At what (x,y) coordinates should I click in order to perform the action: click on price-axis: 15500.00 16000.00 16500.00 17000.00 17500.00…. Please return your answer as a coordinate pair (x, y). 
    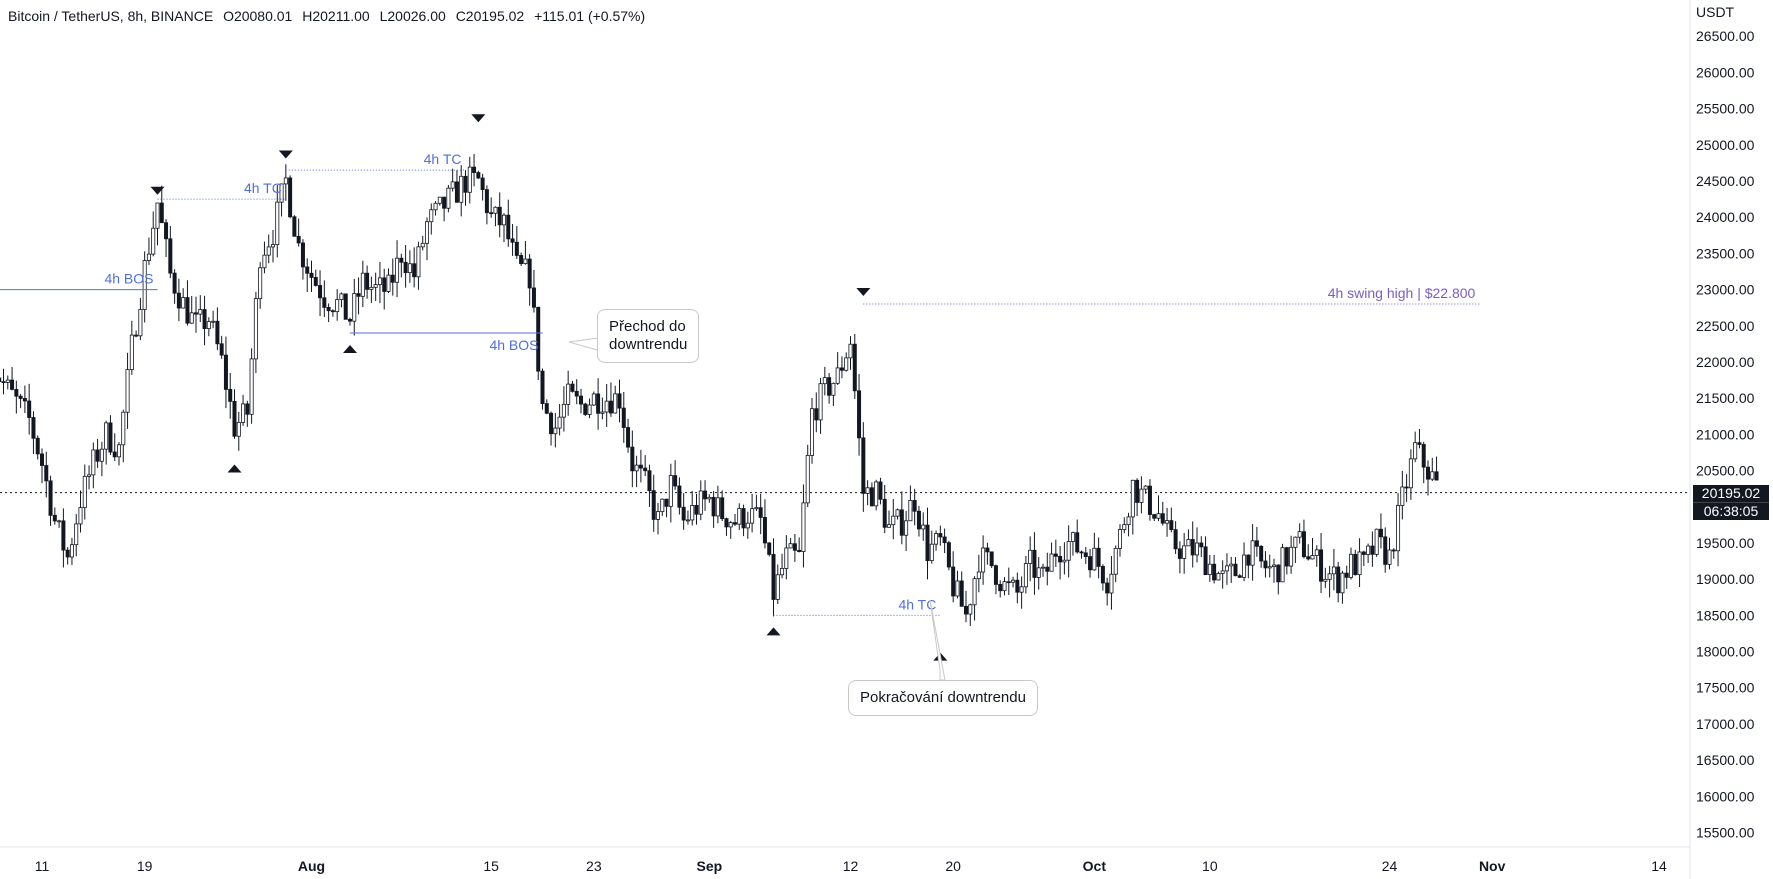
    Looking at the image, I should click on (1725, 434).